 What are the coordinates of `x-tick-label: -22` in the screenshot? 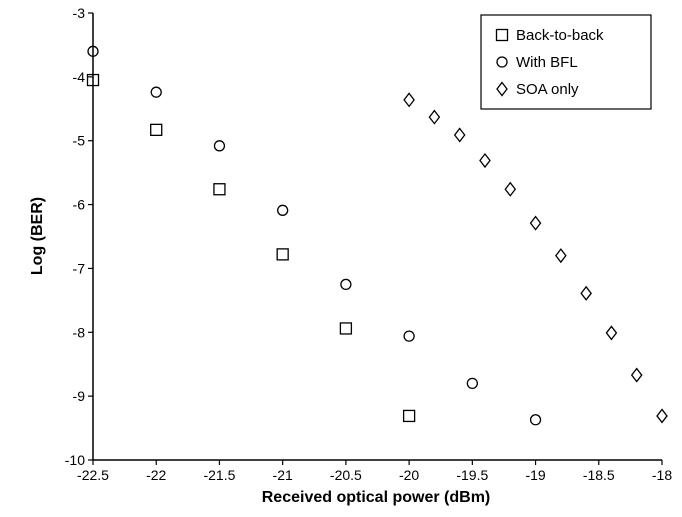 It's located at (156, 475).